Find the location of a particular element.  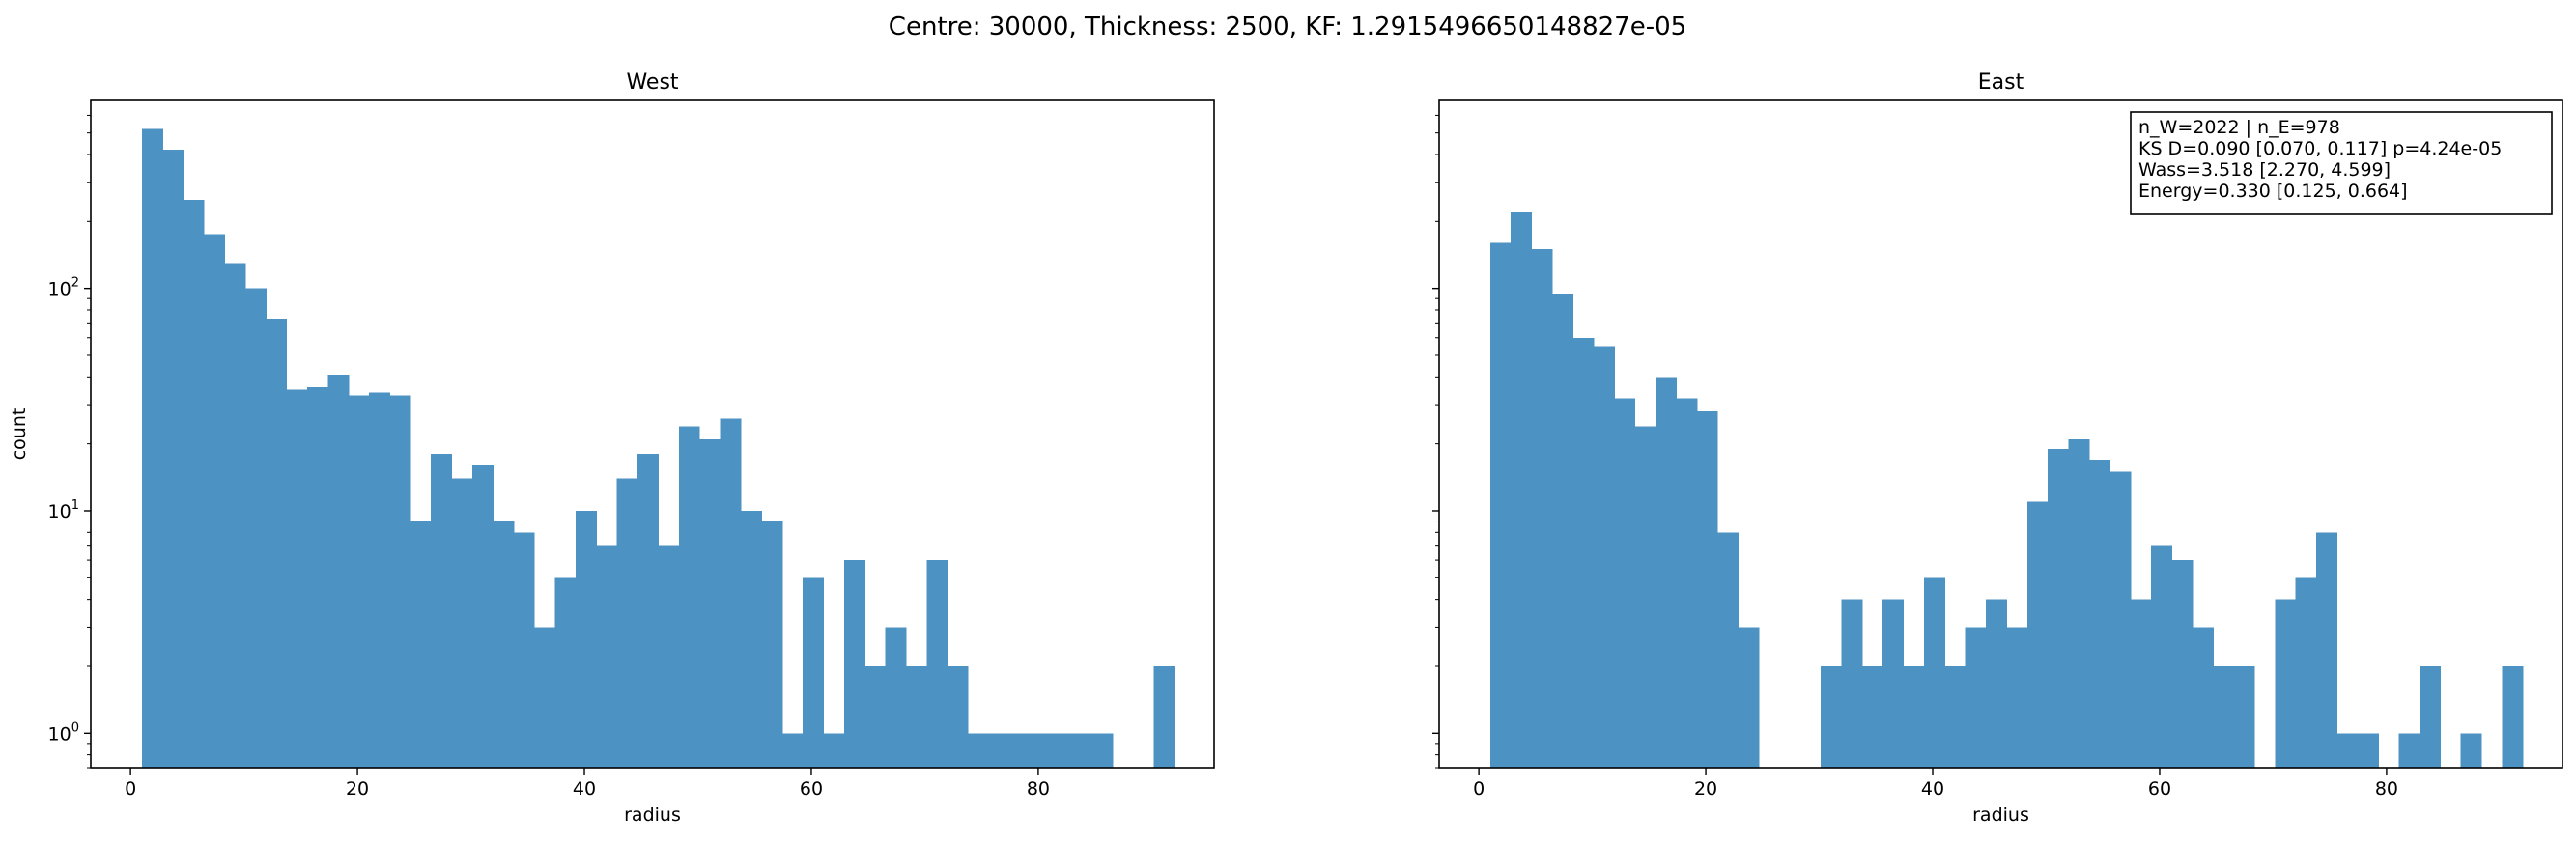

y-tick-label: 10⁰ is located at coordinates (63, 732).